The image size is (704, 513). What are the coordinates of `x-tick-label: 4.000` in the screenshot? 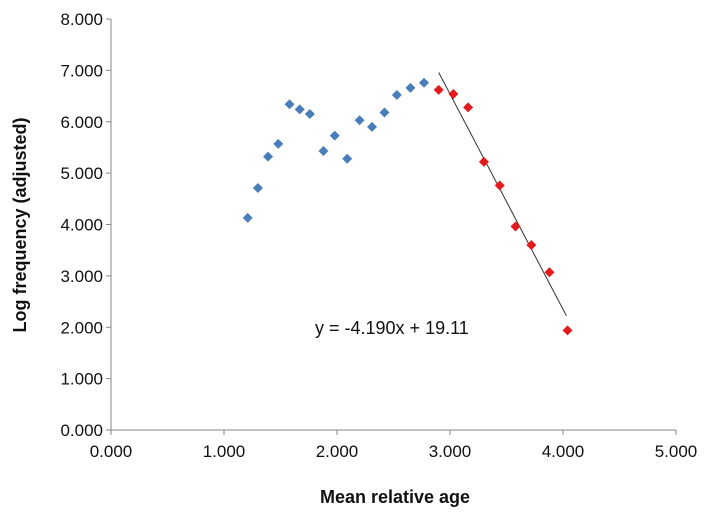 It's located at (563, 451).